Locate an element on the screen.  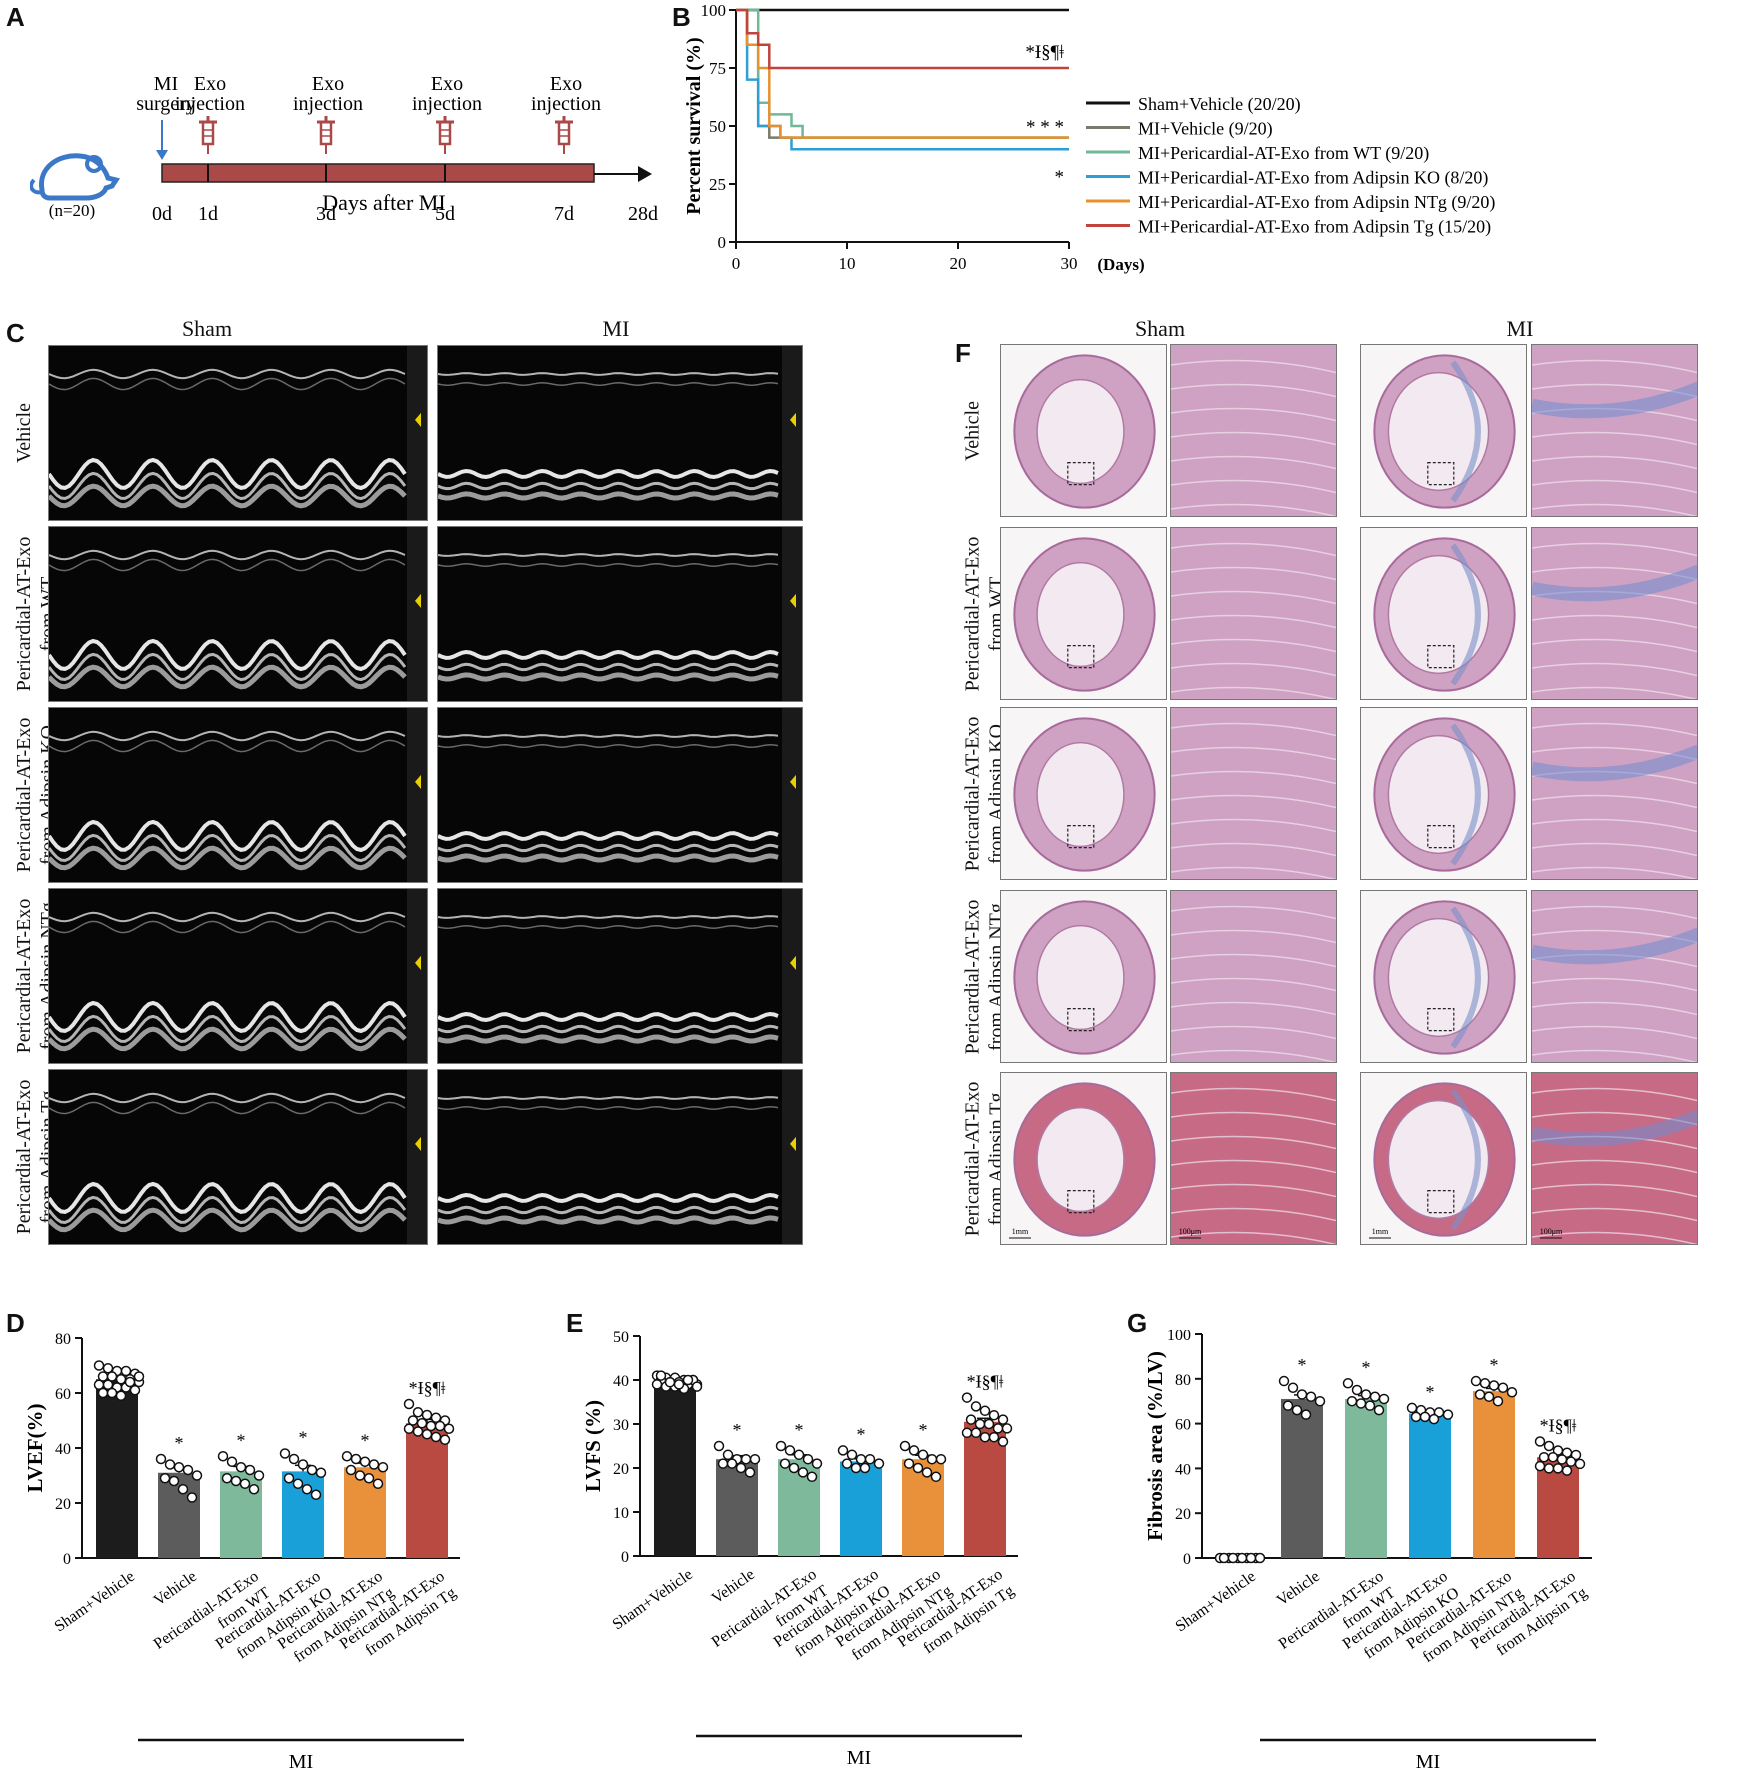
e-y-tick-label: 0 is located at coordinates (625, 1557).